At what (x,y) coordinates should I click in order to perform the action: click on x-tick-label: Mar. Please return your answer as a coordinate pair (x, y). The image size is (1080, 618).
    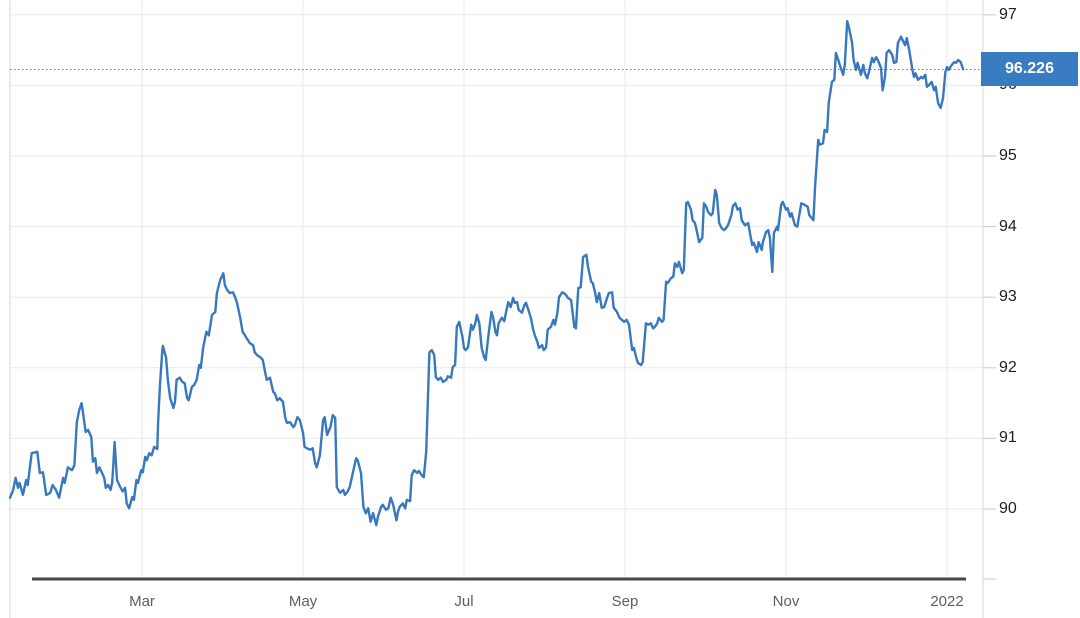
    Looking at the image, I should click on (142, 601).